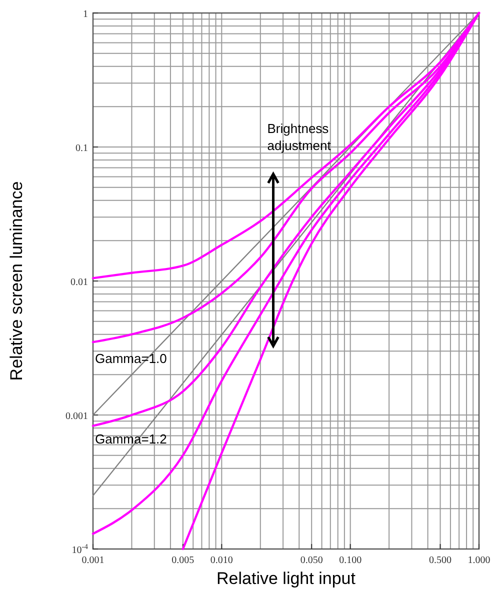 This screenshot has width=493, height=594. I want to click on x-tick-label: 0.005, so click(183, 560).